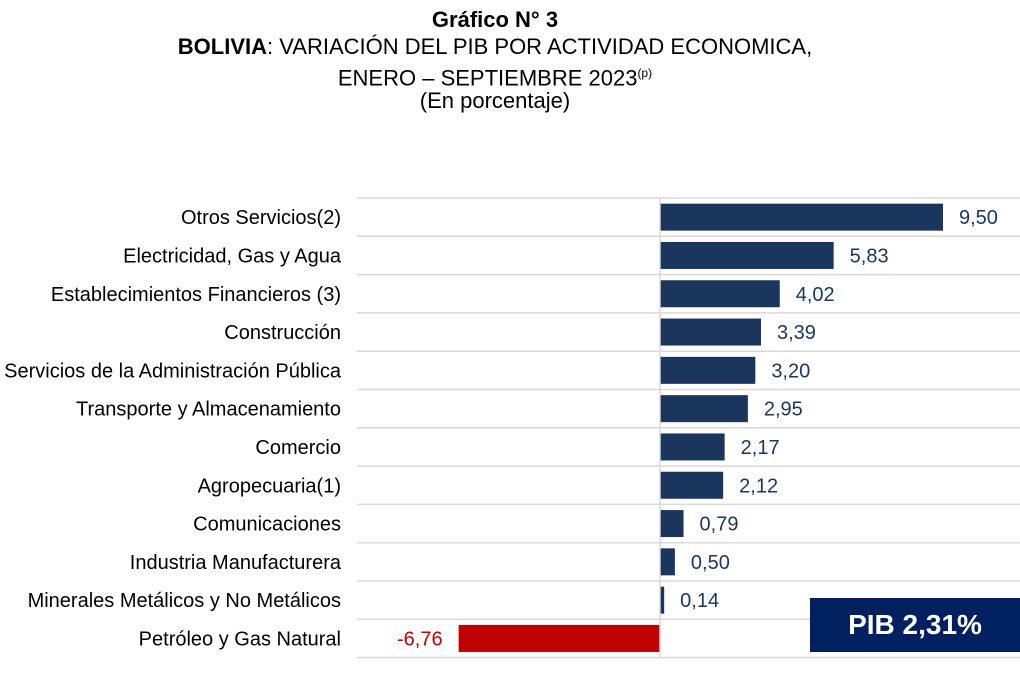 Image resolution: width=1020 pixels, height=680 pixels. Describe the element at coordinates (269, 486) in the screenshot. I see `category-label: Agropecuaria(1)` at that location.